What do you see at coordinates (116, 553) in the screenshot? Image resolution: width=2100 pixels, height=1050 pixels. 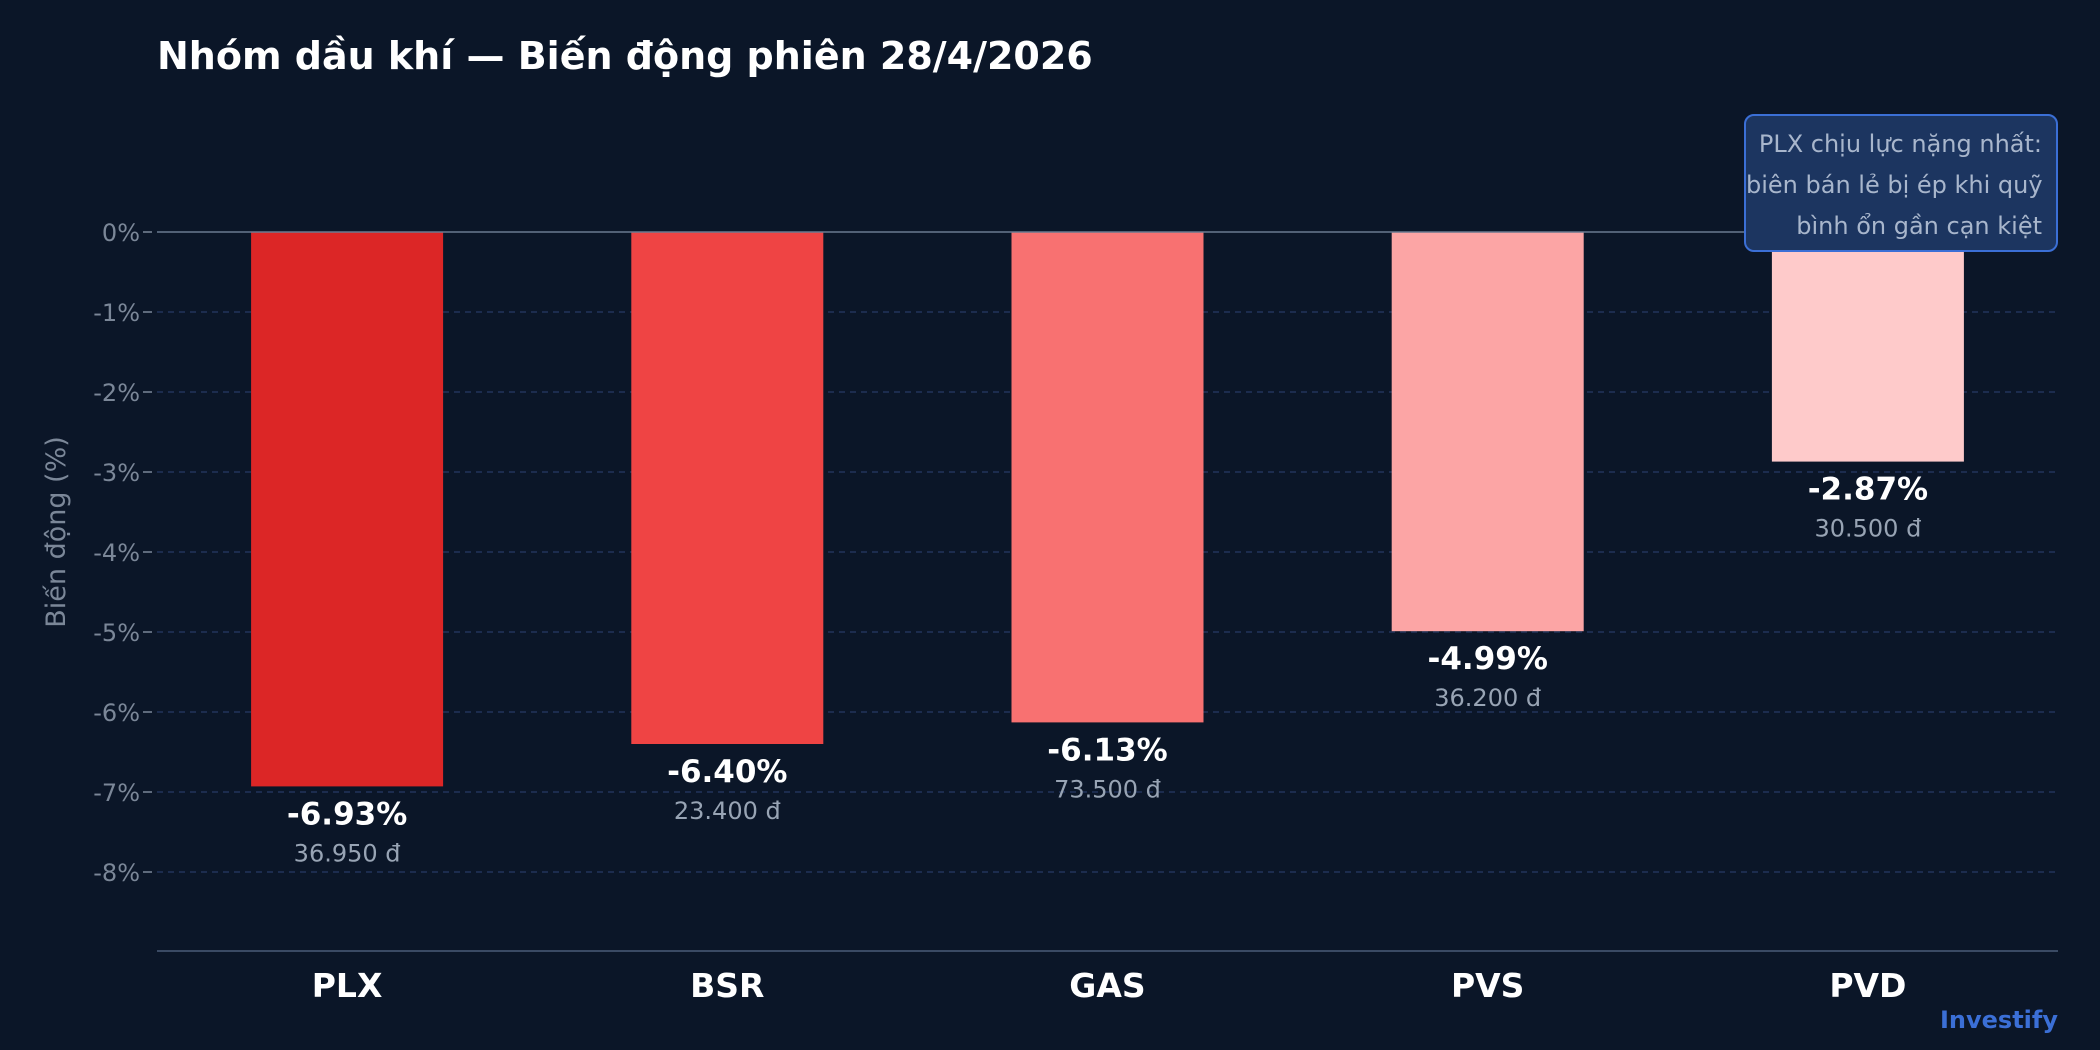 I see `y-tick-label: -4%` at bounding box center [116, 553].